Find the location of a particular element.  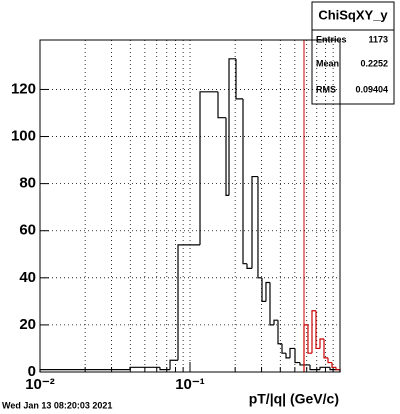

y-tick-label: 60 is located at coordinates (27, 230).